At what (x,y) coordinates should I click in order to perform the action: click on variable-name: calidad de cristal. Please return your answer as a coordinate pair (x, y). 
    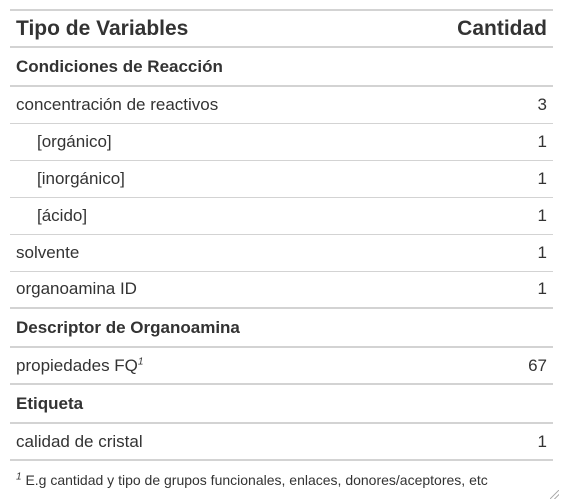
    Looking at the image, I should click on (79, 441).